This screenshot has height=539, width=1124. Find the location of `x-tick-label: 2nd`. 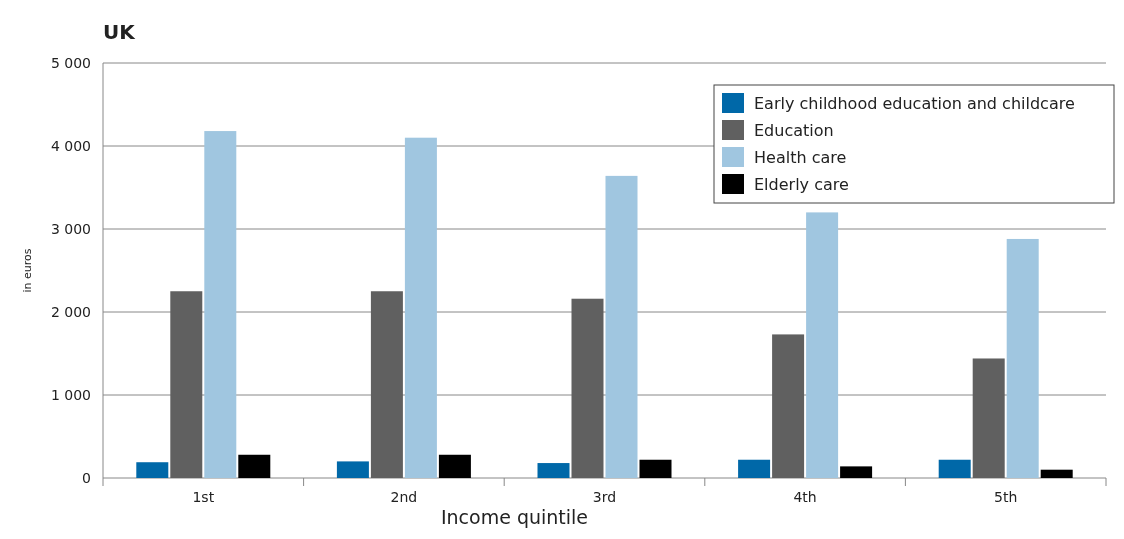

x-tick-label: 2nd is located at coordinates (404, 497).